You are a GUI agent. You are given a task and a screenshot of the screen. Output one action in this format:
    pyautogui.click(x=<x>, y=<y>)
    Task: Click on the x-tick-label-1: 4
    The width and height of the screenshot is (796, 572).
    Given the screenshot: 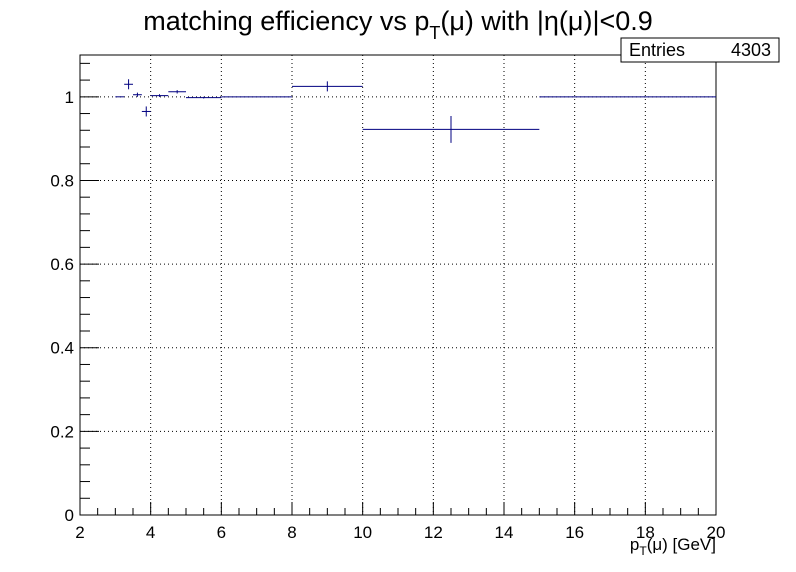 What is the action you would take?
    pyautogui.click(x=150, y=532)
    